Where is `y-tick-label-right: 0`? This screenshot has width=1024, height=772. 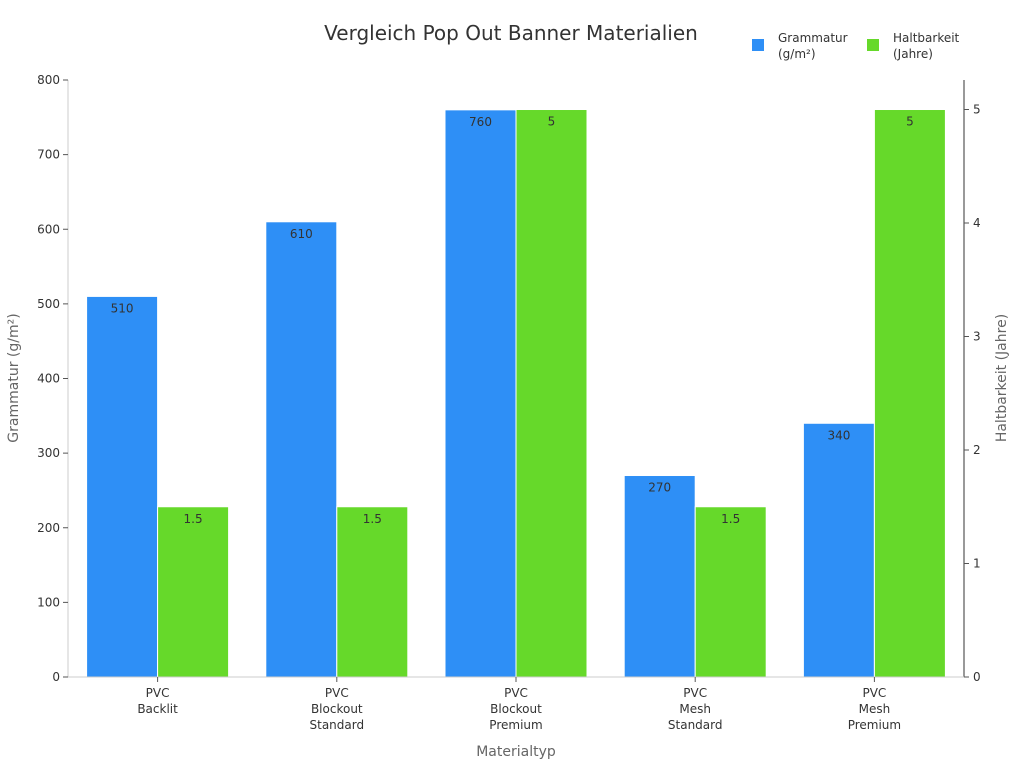 y-tick-label-right: 0 is located at coordinates (977, 677).